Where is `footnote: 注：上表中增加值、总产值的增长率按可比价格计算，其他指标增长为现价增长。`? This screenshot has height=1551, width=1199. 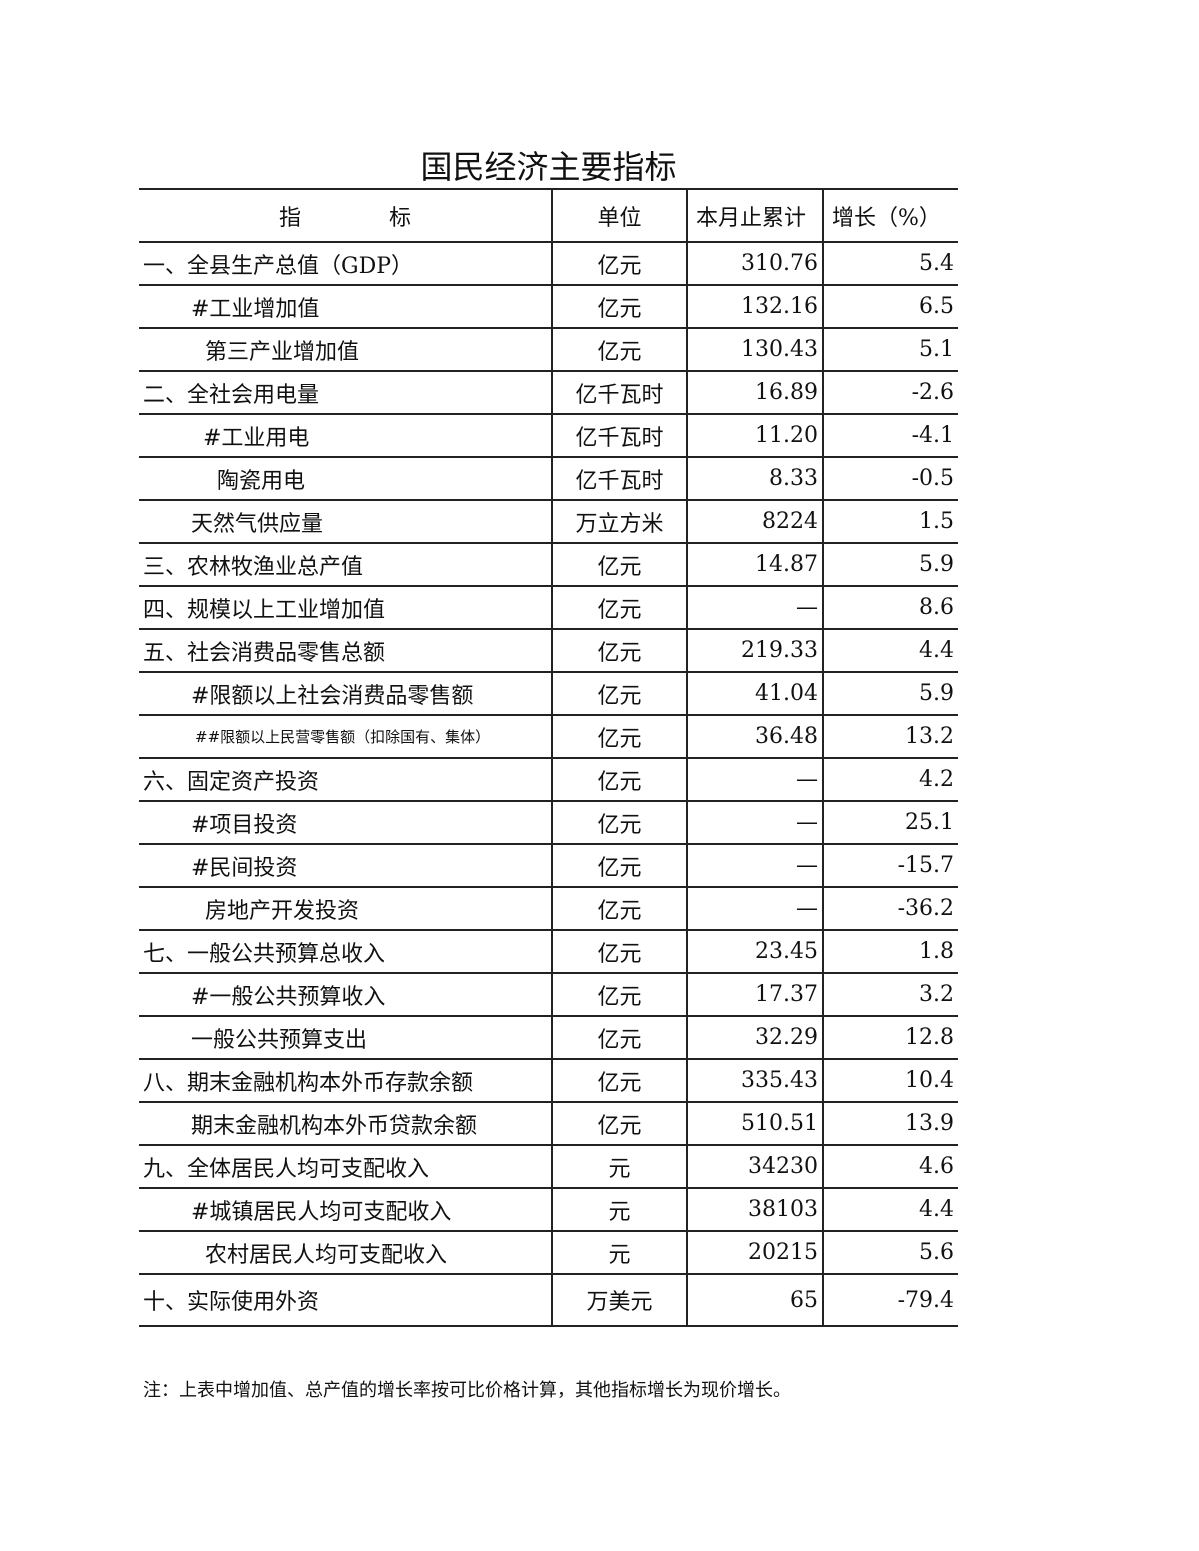 footnote: 注：上表中增加值、总产值的增长率按可比价格计算，其他指标增长为现价增长。 is located at coordinates (467, 1390).